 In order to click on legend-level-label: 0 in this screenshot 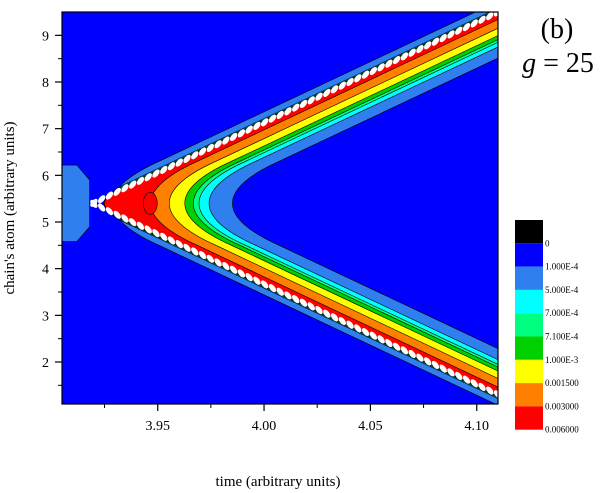, I will do `click(547, 243)`.